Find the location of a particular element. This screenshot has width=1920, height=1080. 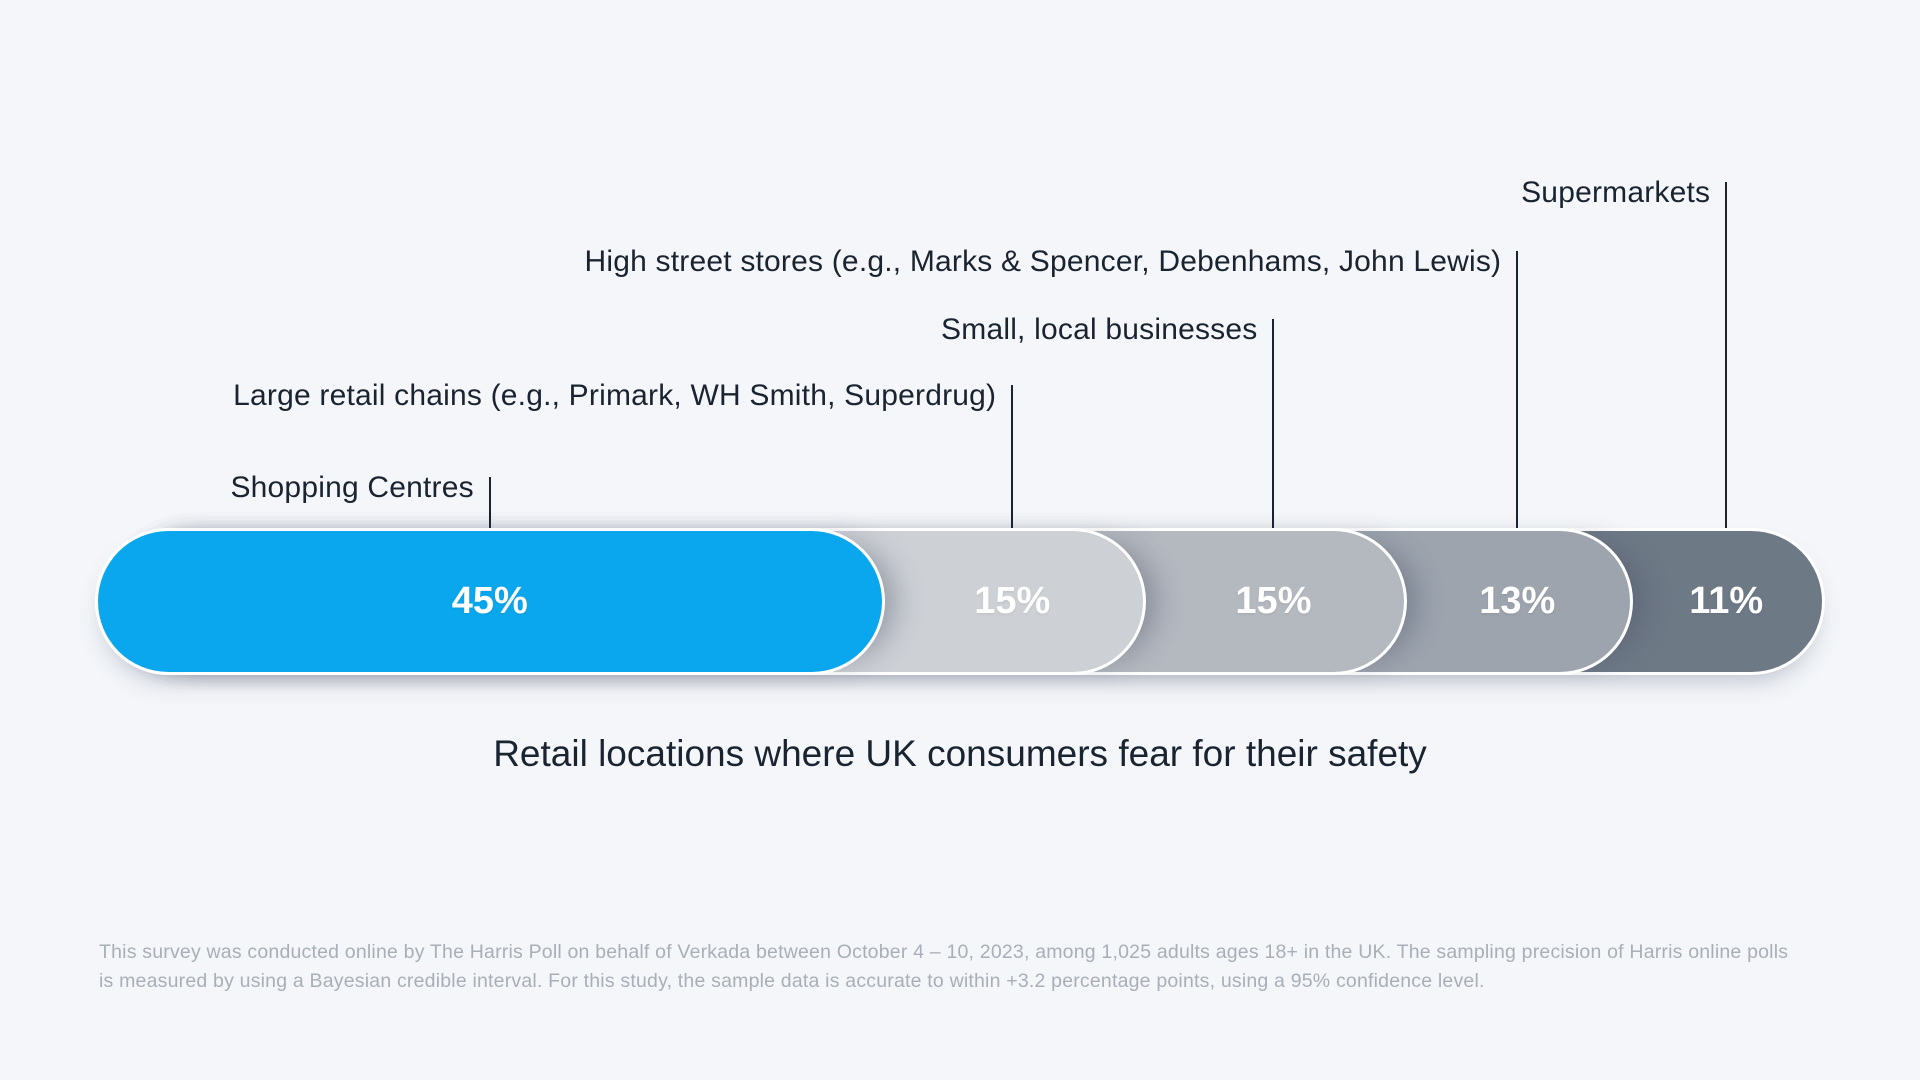

stacked-bar: 45% 15% 15% 13% 11% is located at coordinates (960, 601).